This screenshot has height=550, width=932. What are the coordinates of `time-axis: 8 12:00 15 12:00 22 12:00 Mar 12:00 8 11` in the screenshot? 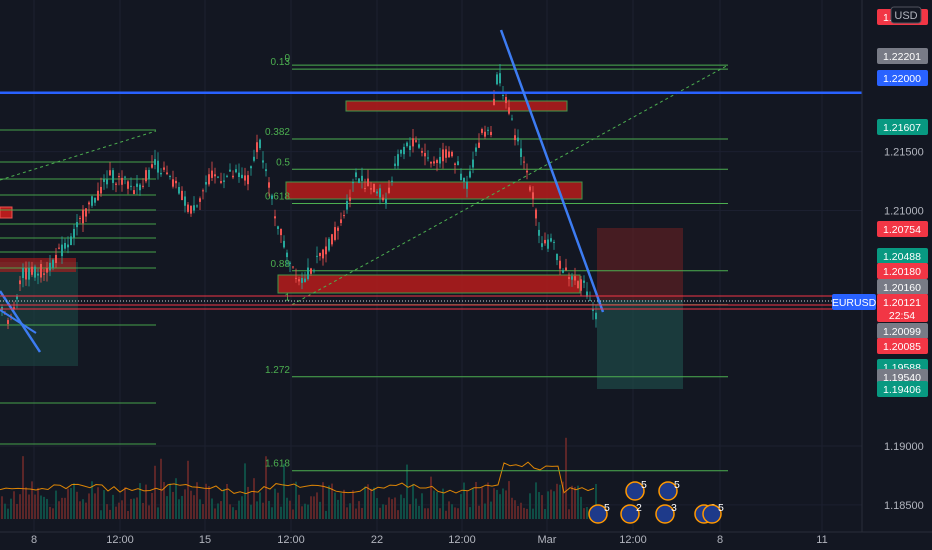 It's located at (429, 540).